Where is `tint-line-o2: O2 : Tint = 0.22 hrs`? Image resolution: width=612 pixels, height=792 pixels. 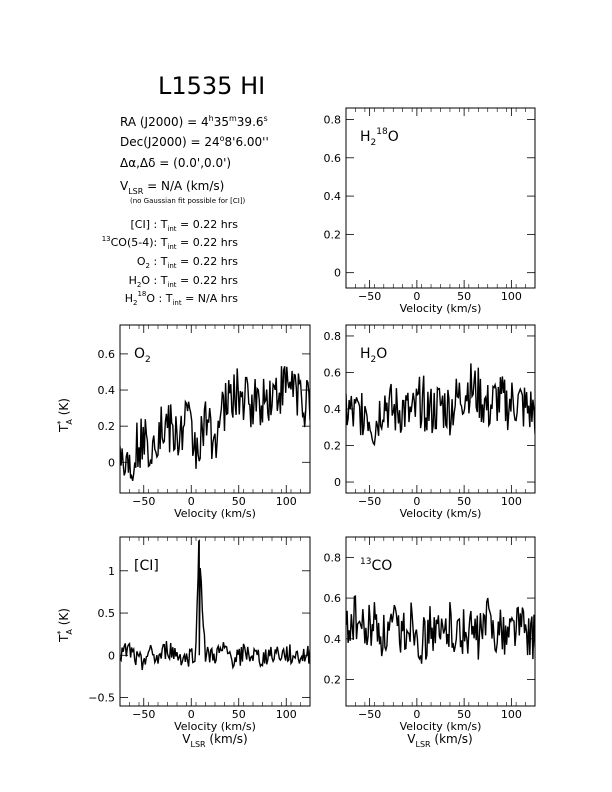
tint-line-o2: O2 : Tint = 0.22 hrs is located at coordinates (187, 262).